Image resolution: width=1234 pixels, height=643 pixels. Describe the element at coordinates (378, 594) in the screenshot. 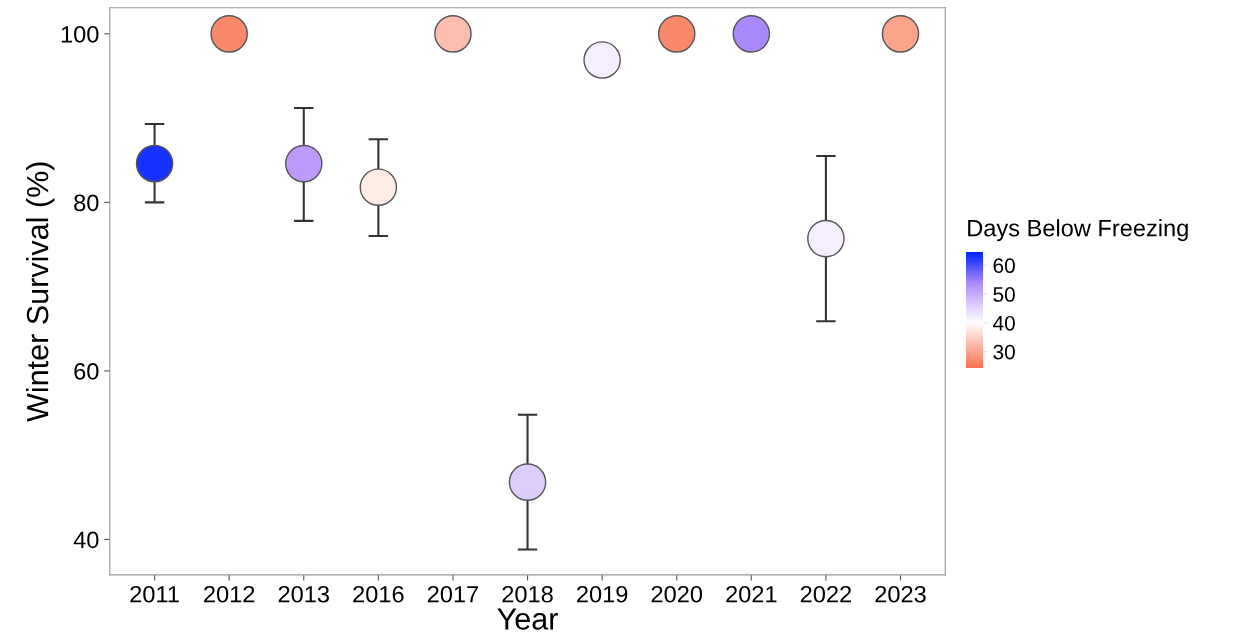

I see `x-tick-label: 2016` at that location.